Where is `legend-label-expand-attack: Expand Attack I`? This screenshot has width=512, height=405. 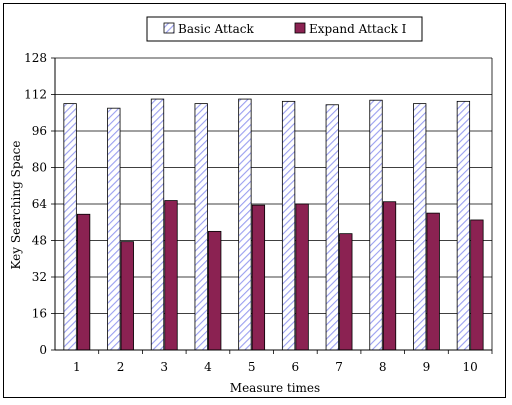 legend-label-expand-attack: Expand Attack I is located at coordinates (358, 29).